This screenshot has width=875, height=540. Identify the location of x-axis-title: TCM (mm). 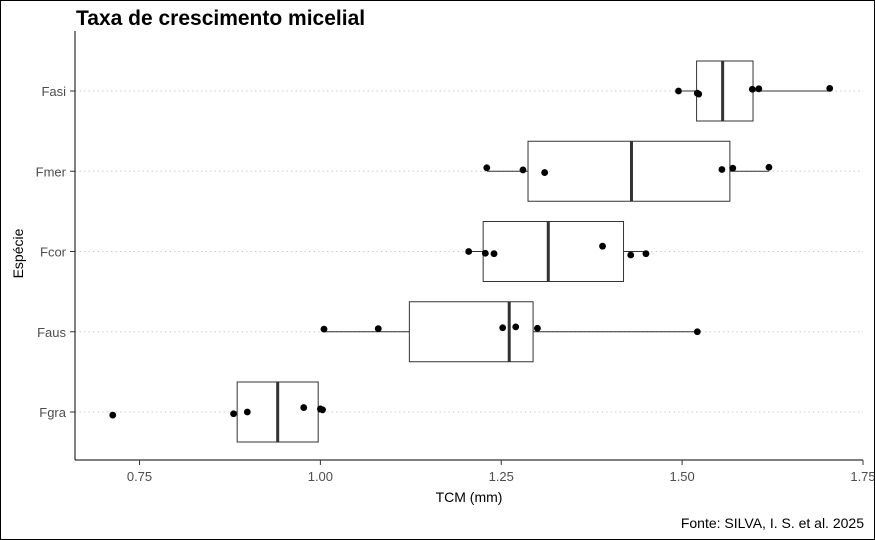
(469, 497).